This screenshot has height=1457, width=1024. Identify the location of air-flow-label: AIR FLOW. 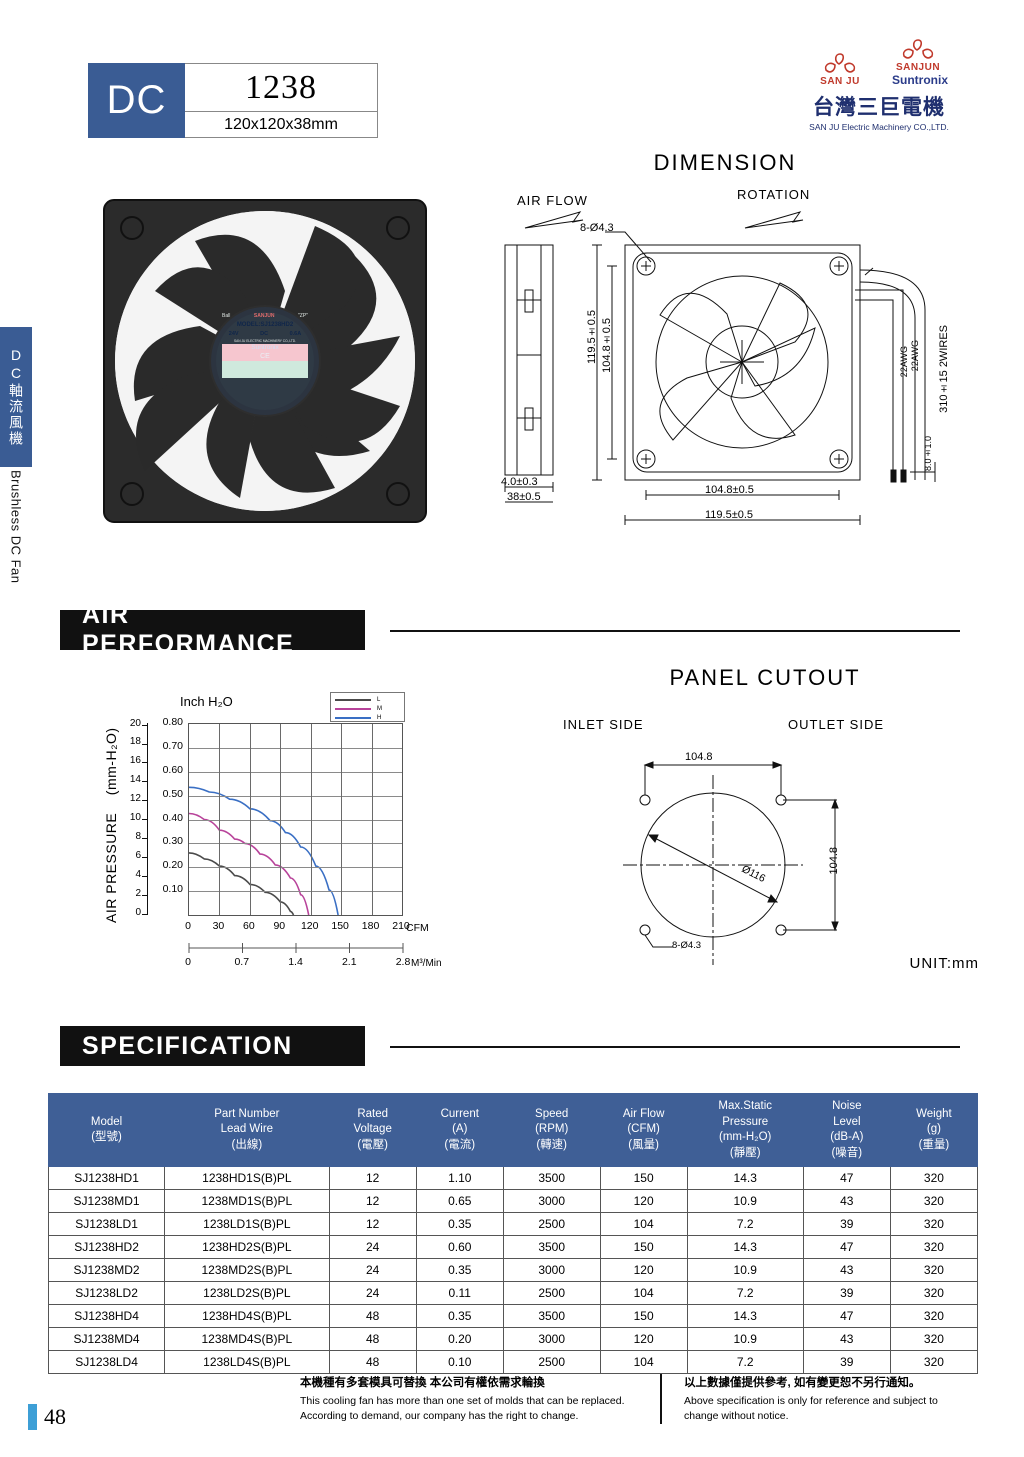
(552, 200).